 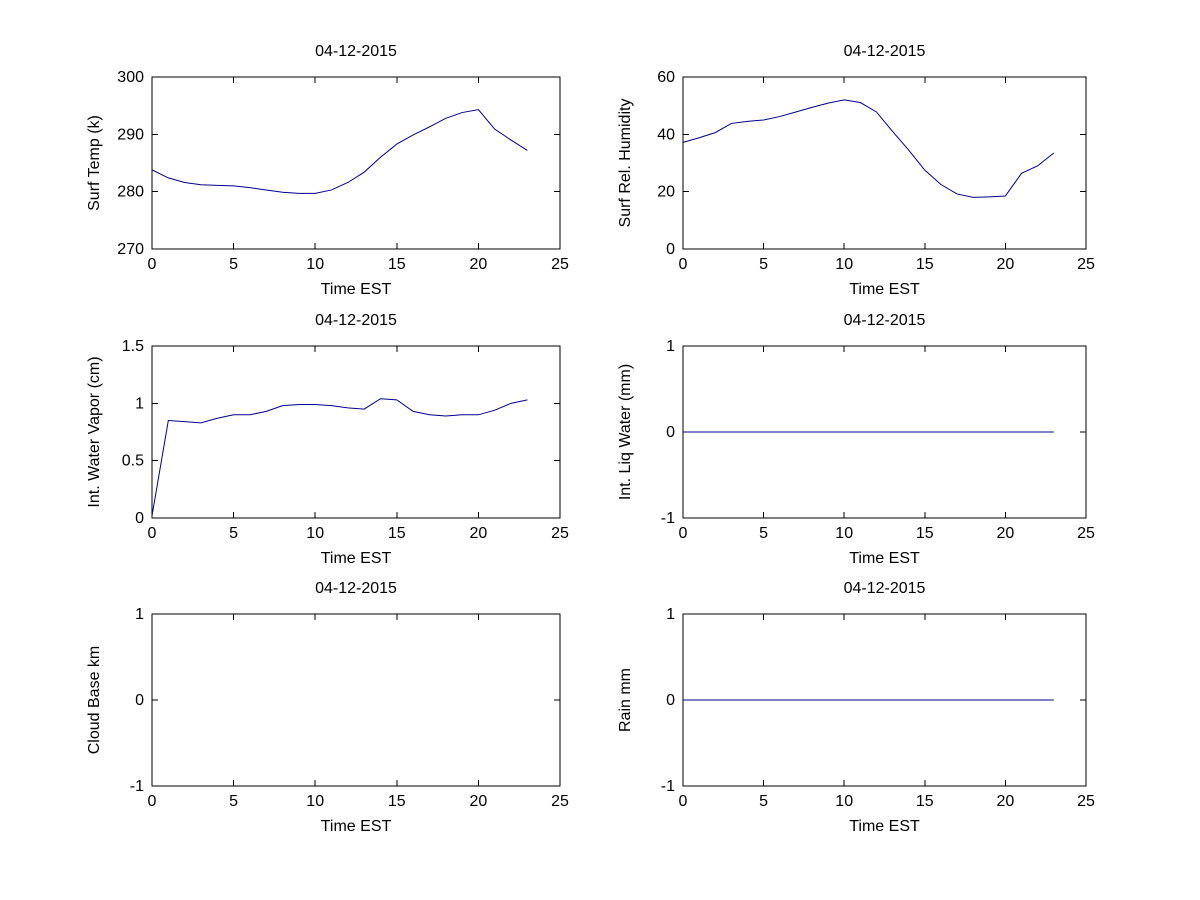 I want to click on y-axis-label: Int. Liq Water (mm), so click(x=625, y=432).